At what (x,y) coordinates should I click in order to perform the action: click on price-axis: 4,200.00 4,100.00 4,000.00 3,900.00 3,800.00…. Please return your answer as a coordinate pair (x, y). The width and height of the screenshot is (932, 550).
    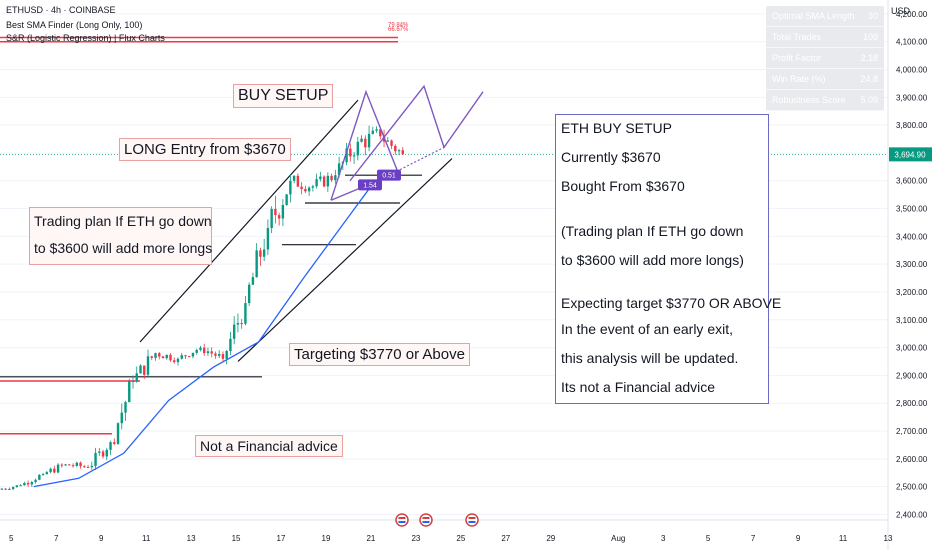
    Looking at the image, I should click on (909, 275).